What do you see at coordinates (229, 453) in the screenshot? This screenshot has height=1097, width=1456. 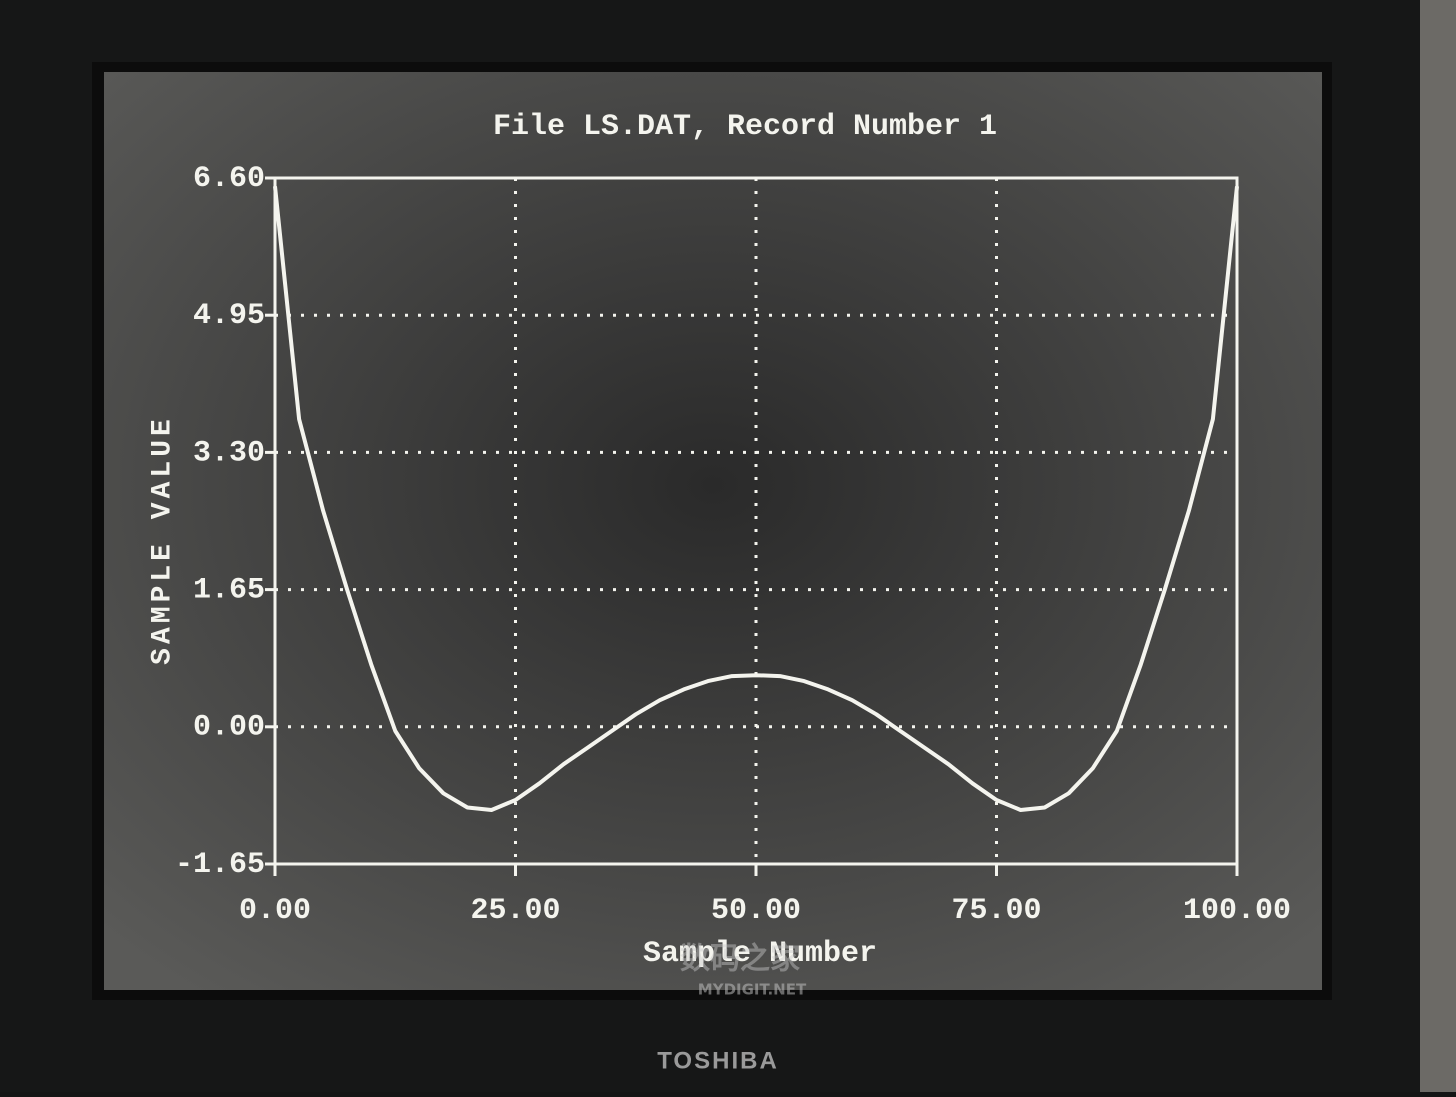 I see `y-tick-label: 3.30` at bounding box center [229, 453].